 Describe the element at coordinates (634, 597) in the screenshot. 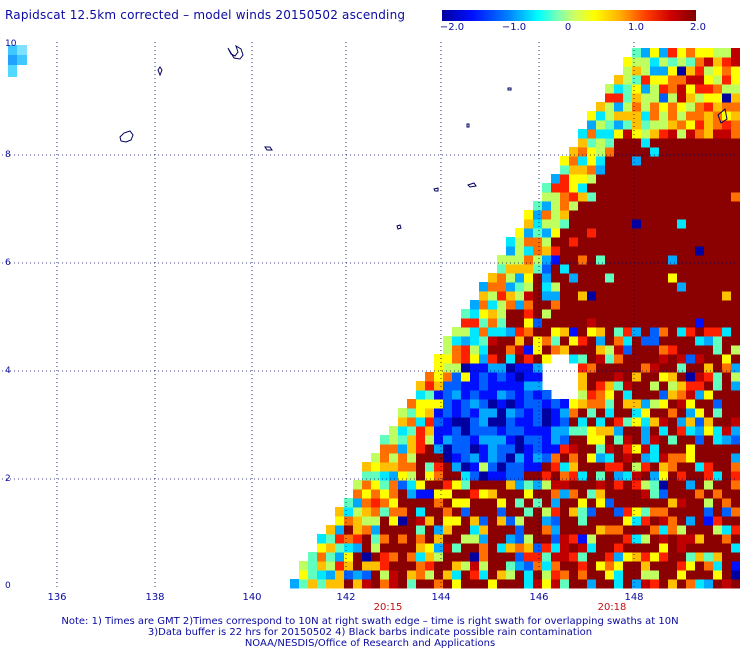

I see `x-tick-label: 148` at that location.